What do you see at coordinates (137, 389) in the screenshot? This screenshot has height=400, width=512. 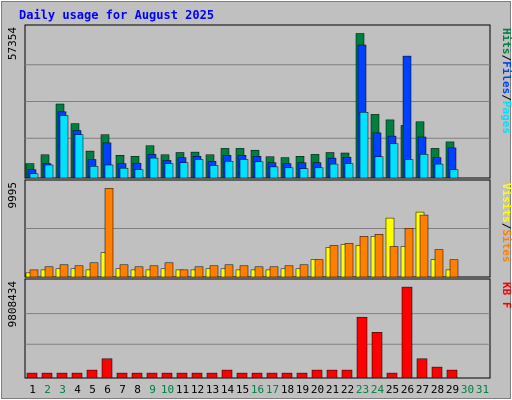 I see `x-label-day-8: 8` at bounding box center [137, 389].